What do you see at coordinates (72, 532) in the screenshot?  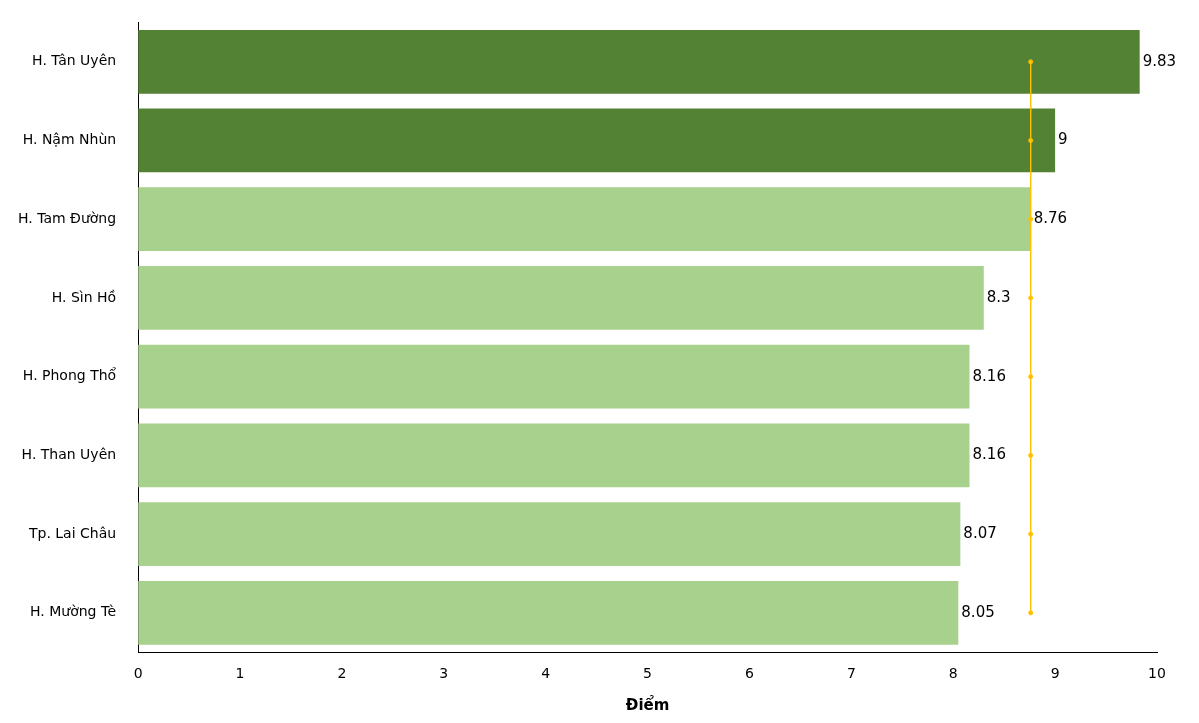 I see `y-tick-label: Tp. Lai Châu` at bounding box center [72, 532].